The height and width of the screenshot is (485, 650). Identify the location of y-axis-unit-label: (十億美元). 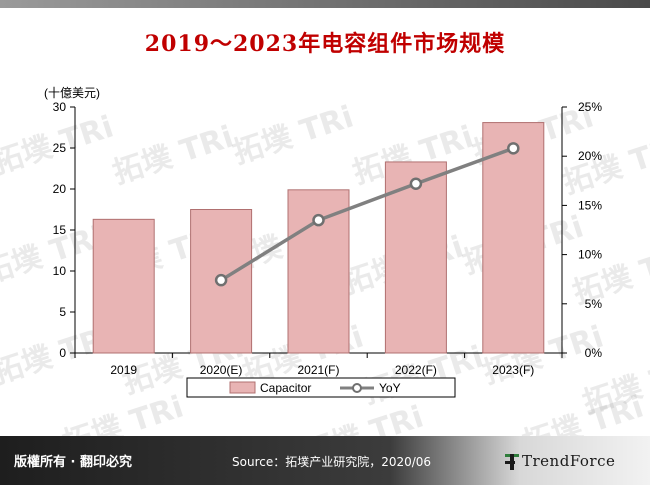
(72, 93).